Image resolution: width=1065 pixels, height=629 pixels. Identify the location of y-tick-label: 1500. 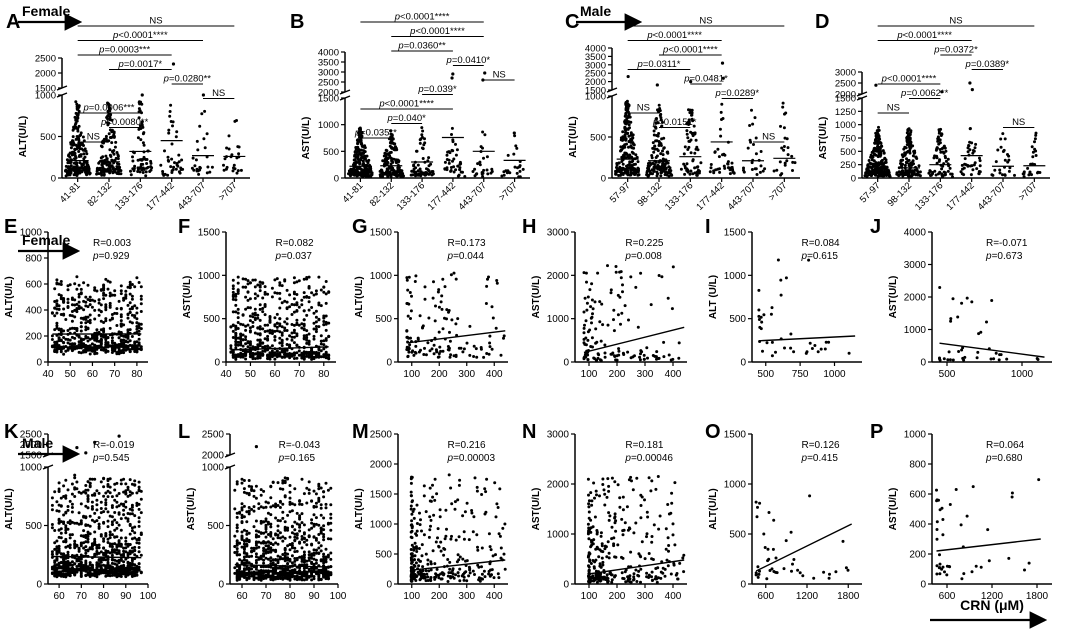
(735, 233).